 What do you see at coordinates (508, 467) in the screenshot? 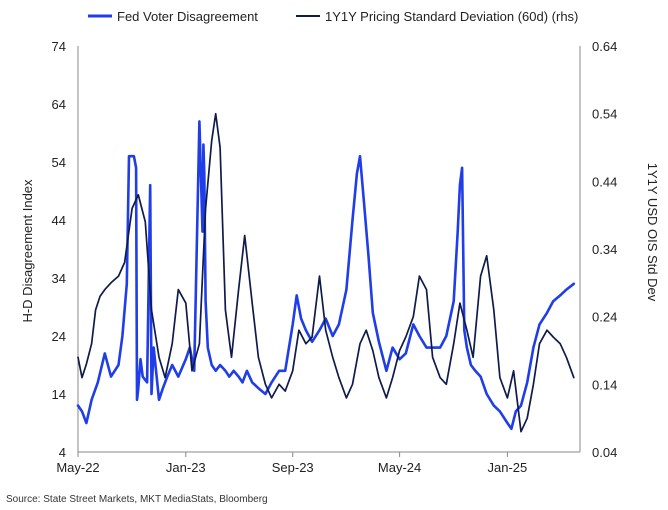
I see `x-tick-label: Jan-25` at bounding box center [508, 467].